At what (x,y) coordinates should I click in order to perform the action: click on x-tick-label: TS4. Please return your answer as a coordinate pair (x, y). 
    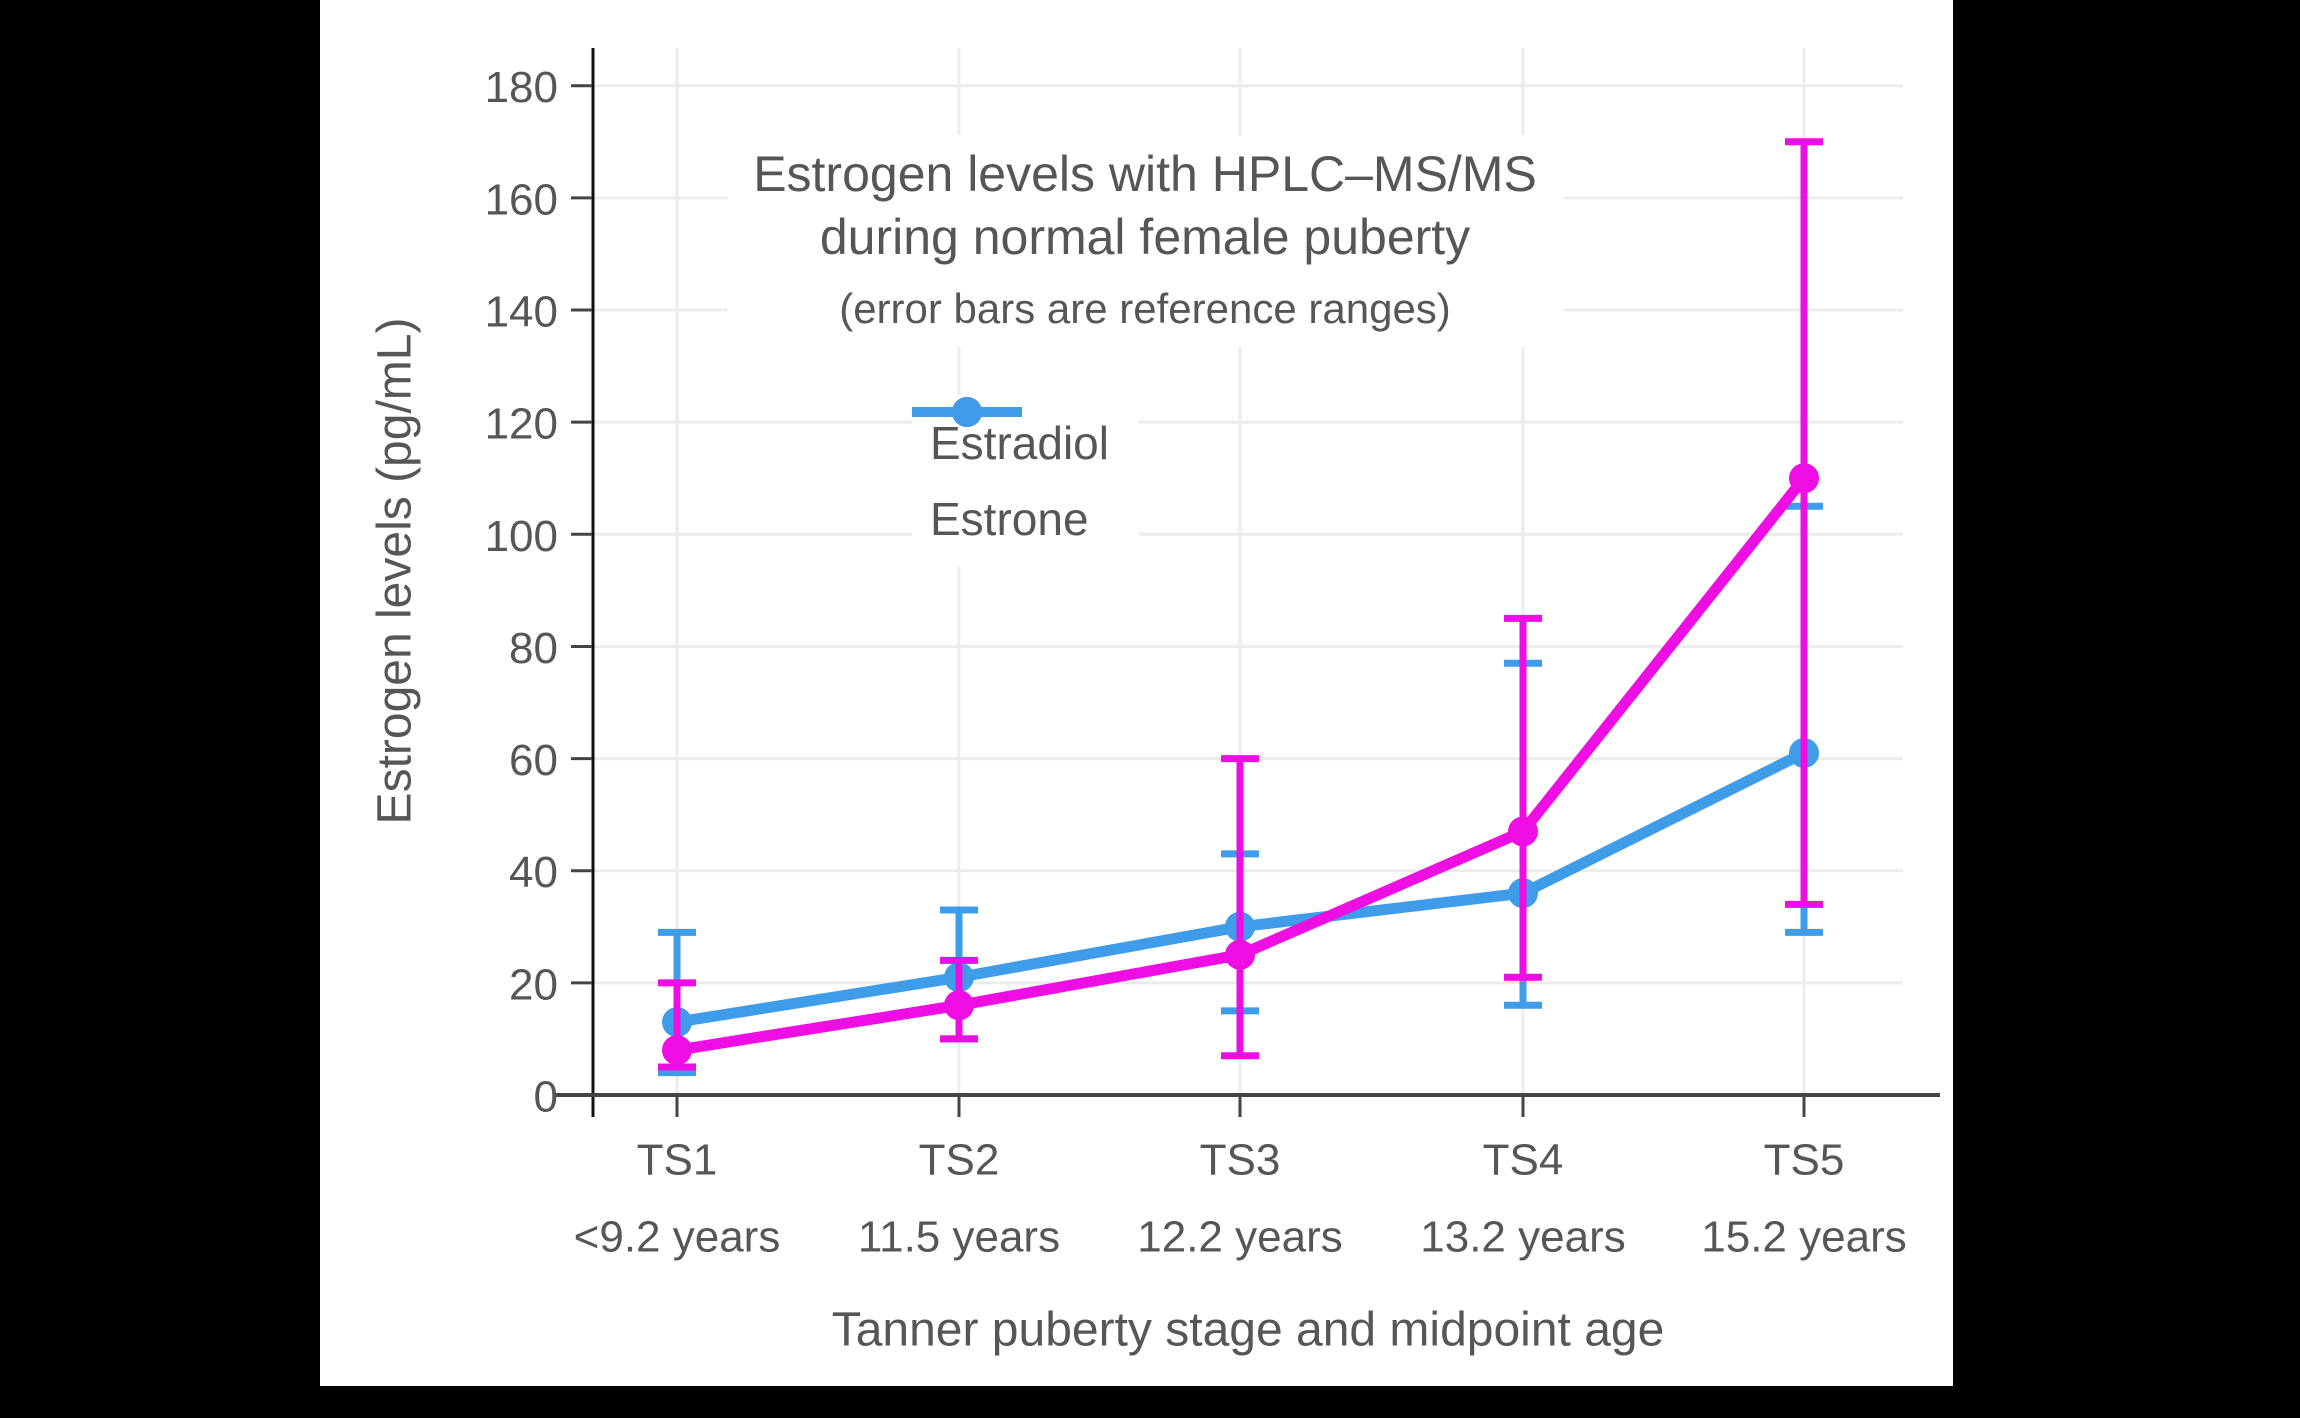
    Looking at the image, I should click on (1523, 1160).